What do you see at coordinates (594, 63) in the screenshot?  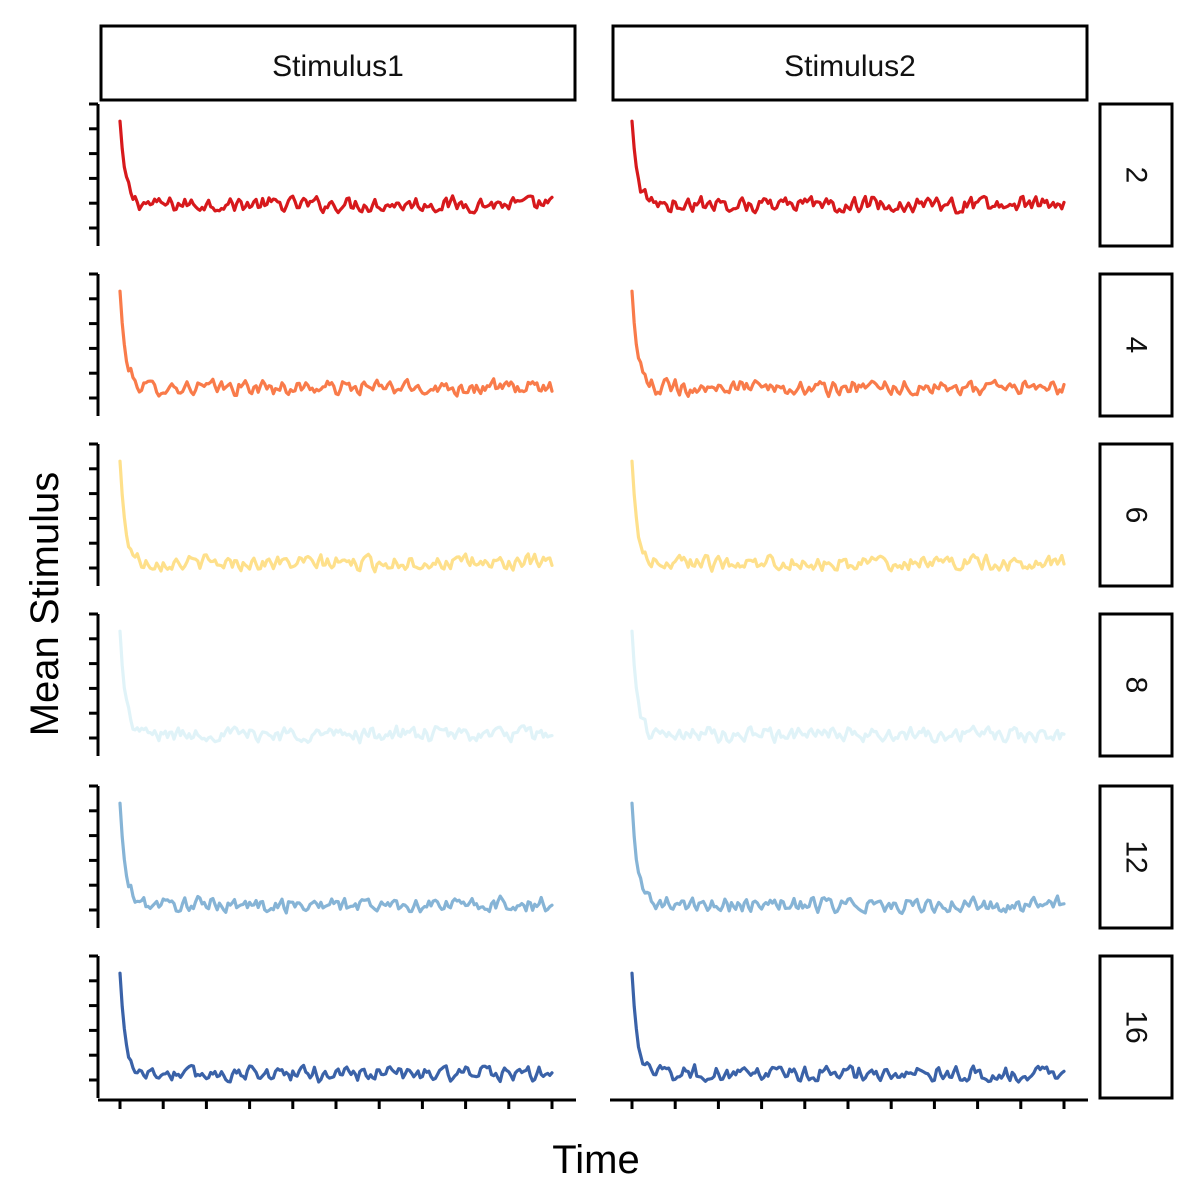 I see `column-facet-strips: Stimulus1 Stimulus2` at bounding box center [594, 63].